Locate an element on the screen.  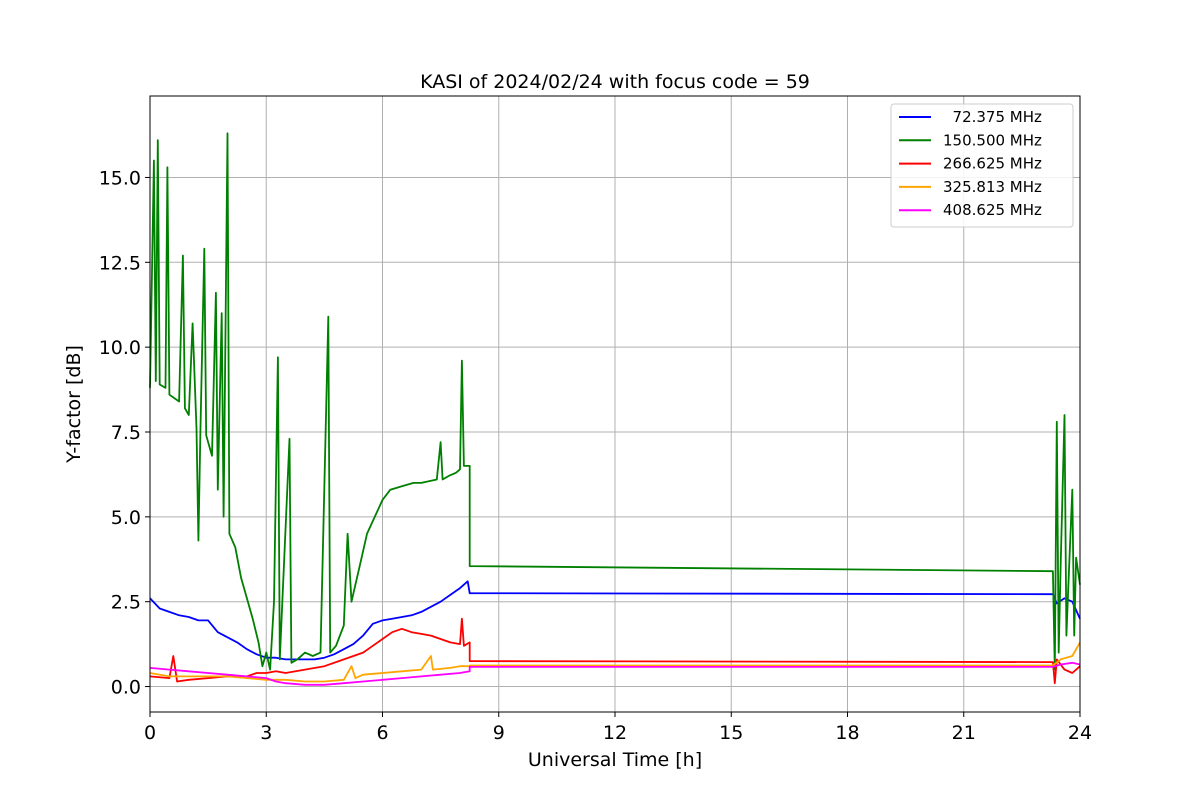
y-tick-label: 15.0 is located at coordinates (120, 178).